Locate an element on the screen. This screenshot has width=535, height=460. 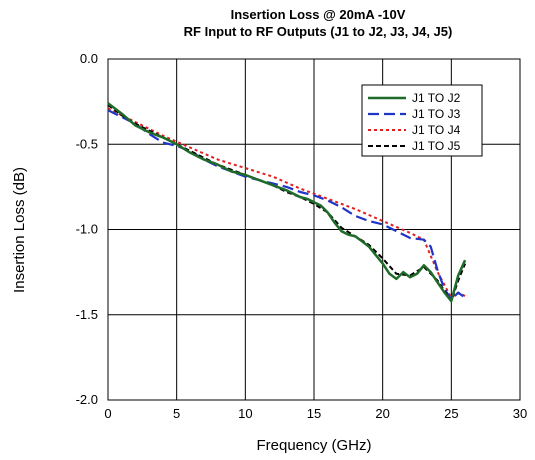
x-tick-label: 30 is located at coordinates (520, 413).